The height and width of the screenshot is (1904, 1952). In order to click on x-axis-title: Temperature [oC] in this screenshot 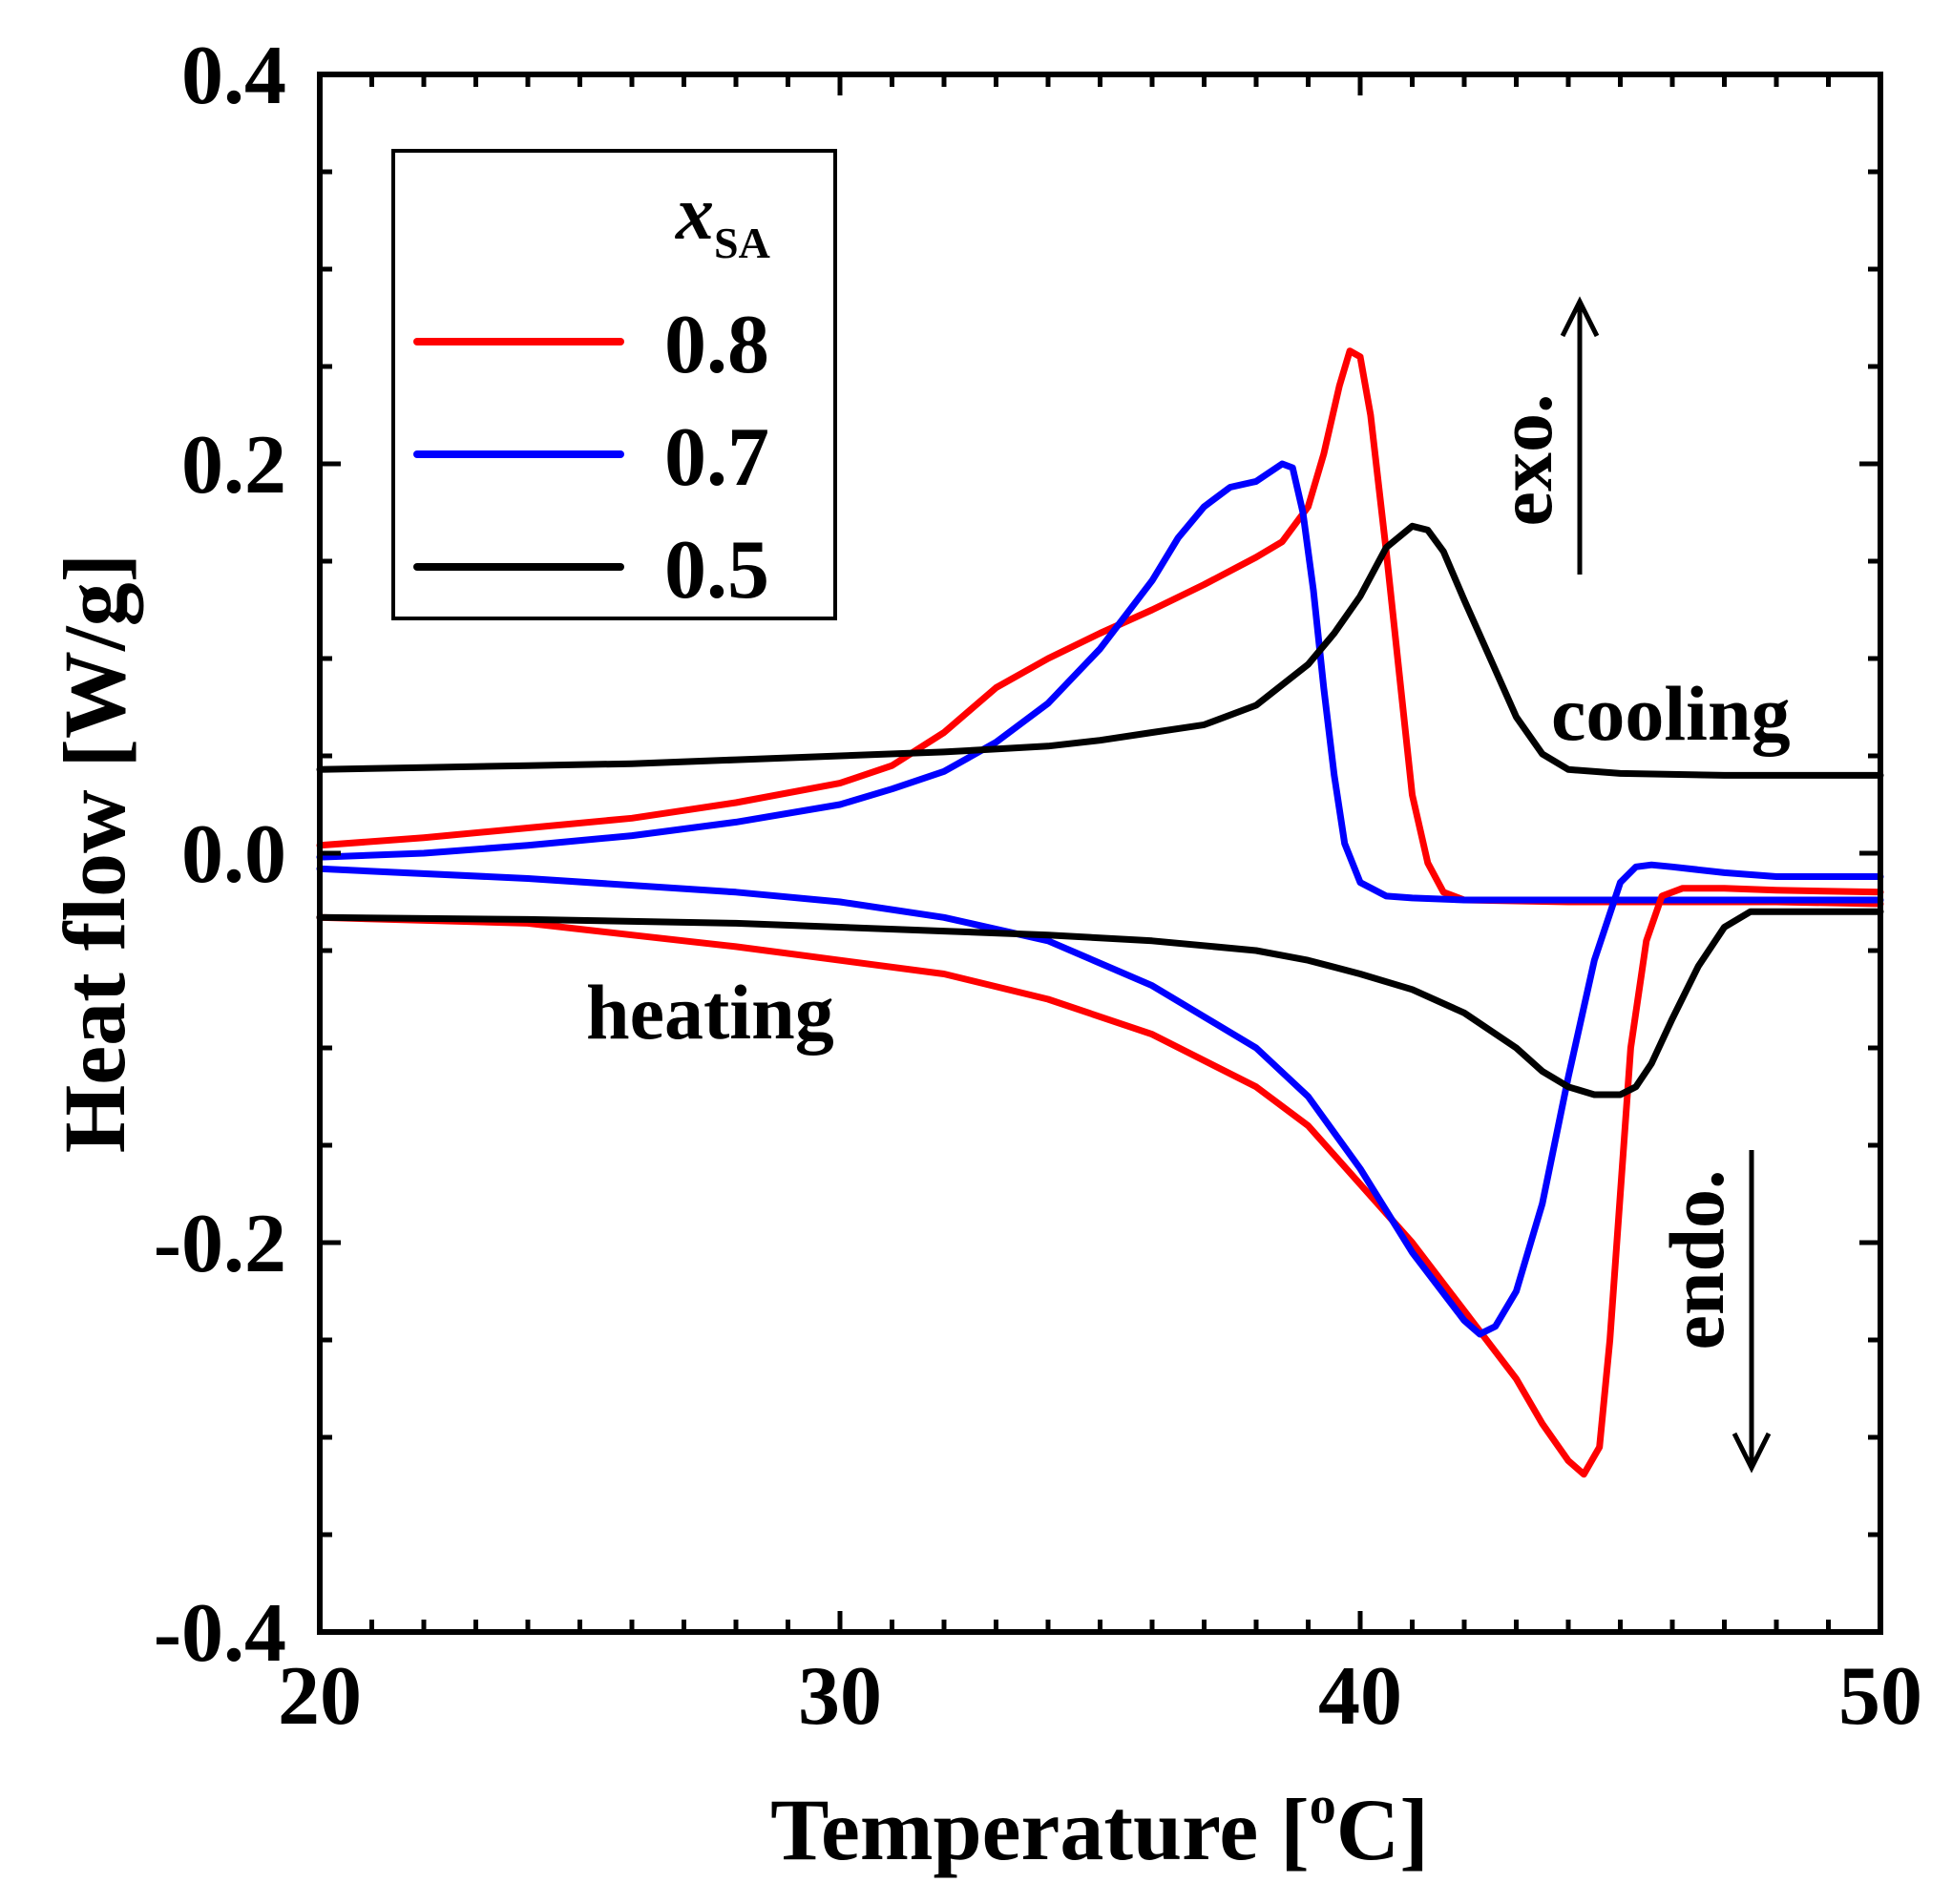, I will do `click(1099, 1827)`.